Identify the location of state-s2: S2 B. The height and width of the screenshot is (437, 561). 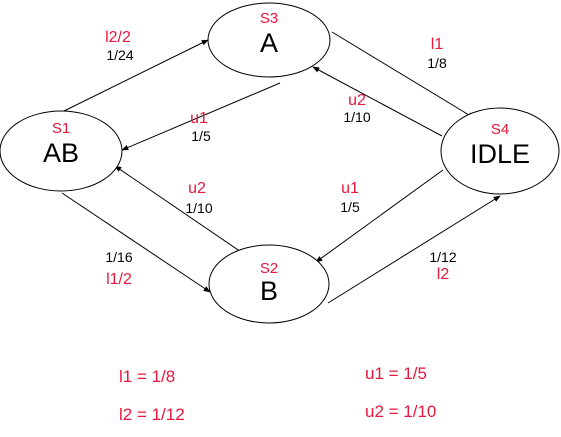
(269, 284).